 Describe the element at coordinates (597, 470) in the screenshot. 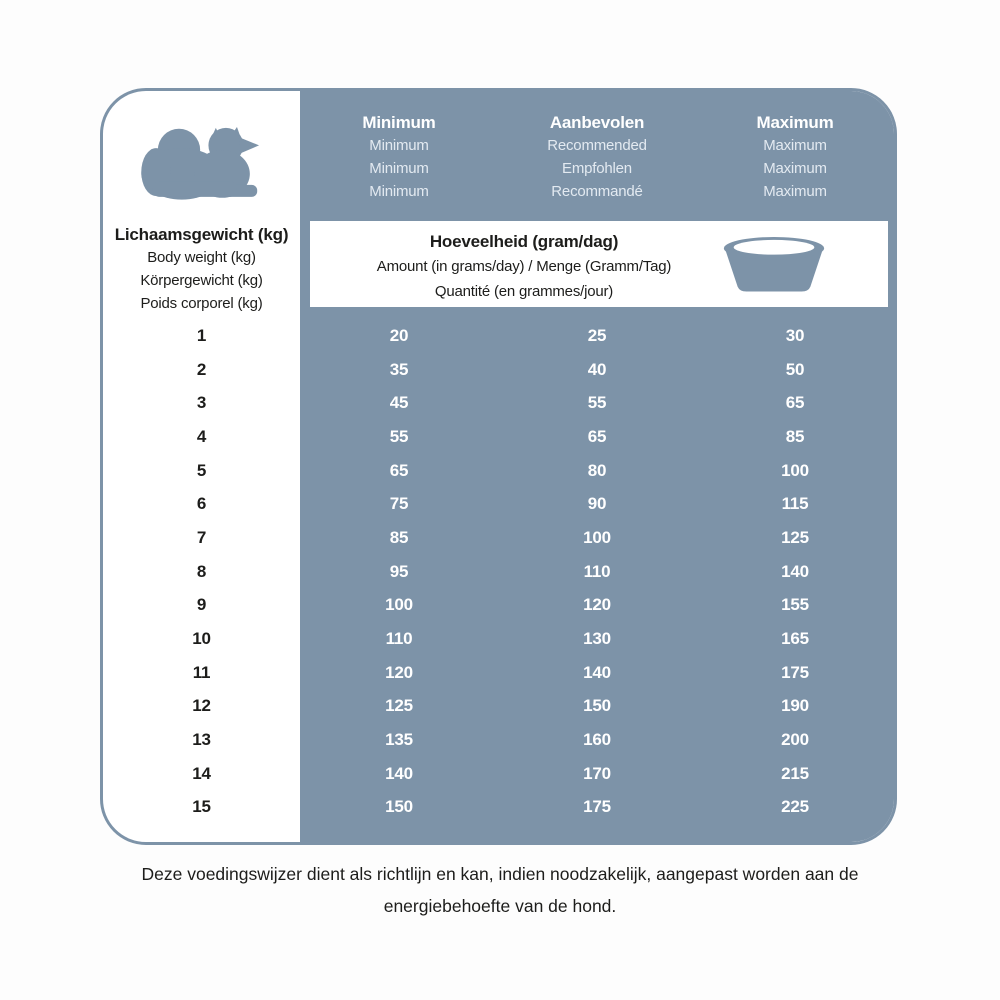

I see `recommended-value: 80` at that location.